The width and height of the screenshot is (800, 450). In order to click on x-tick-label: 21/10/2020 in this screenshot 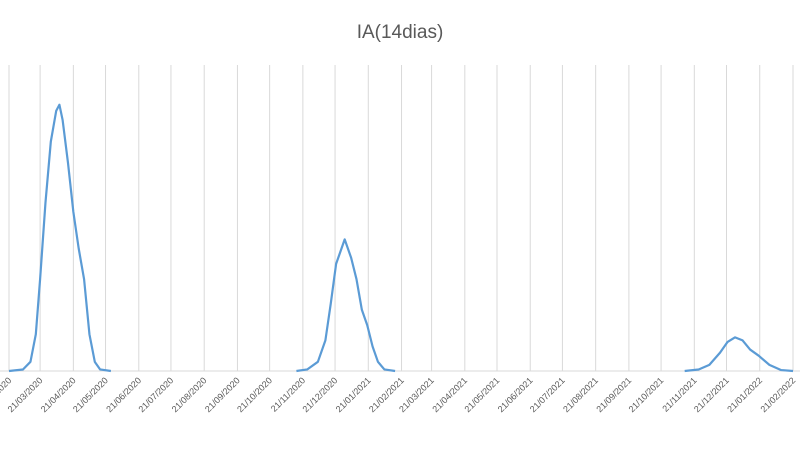, I will do `click(254, 394)`.